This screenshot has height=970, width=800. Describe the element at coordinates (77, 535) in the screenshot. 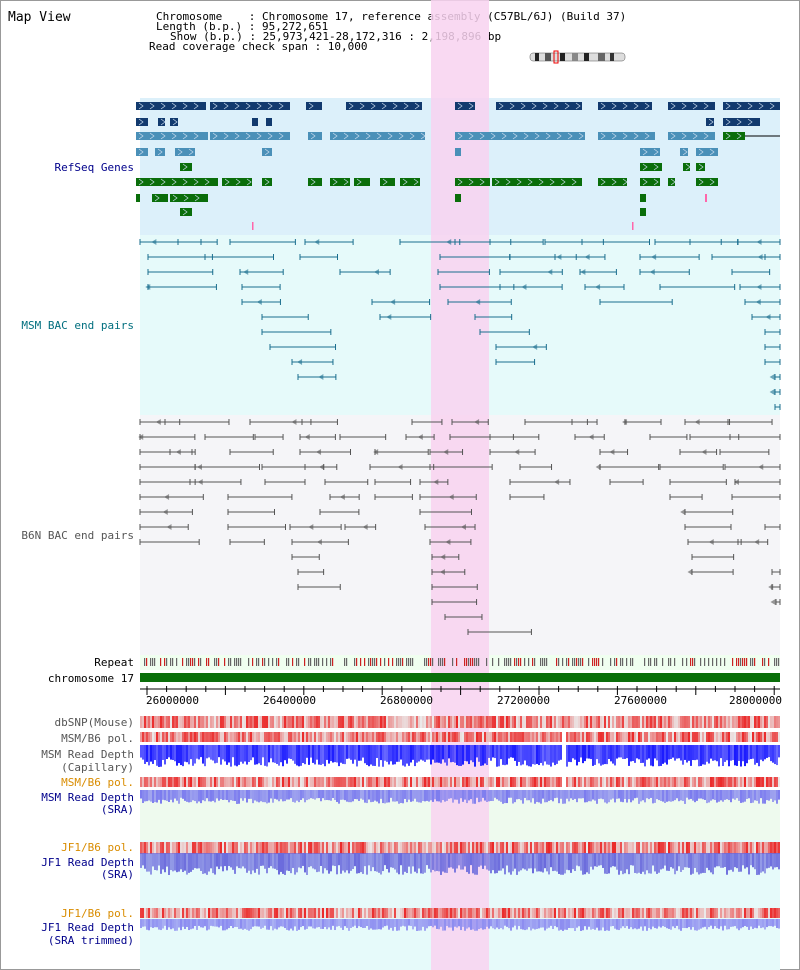

I see `track-label-b6n-bac: B6N BAC end pairs` at that location.